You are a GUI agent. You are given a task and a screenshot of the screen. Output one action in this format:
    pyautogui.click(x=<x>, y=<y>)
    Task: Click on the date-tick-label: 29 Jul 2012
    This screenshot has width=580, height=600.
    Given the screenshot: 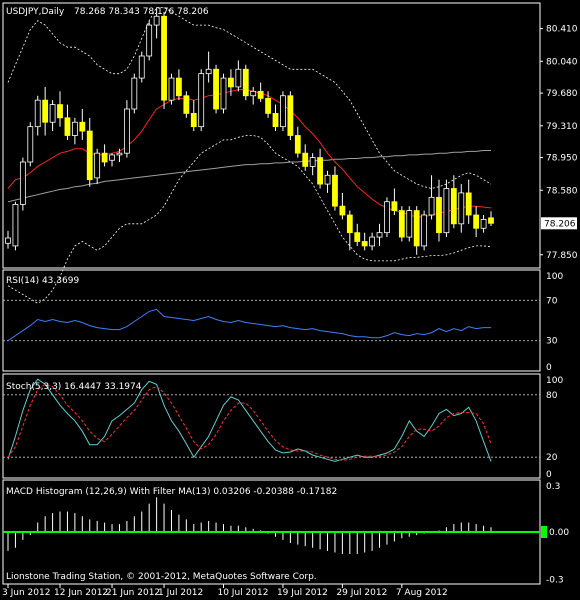 What is the action you would take?
    pyautogui.click(x=361, y=593)
    